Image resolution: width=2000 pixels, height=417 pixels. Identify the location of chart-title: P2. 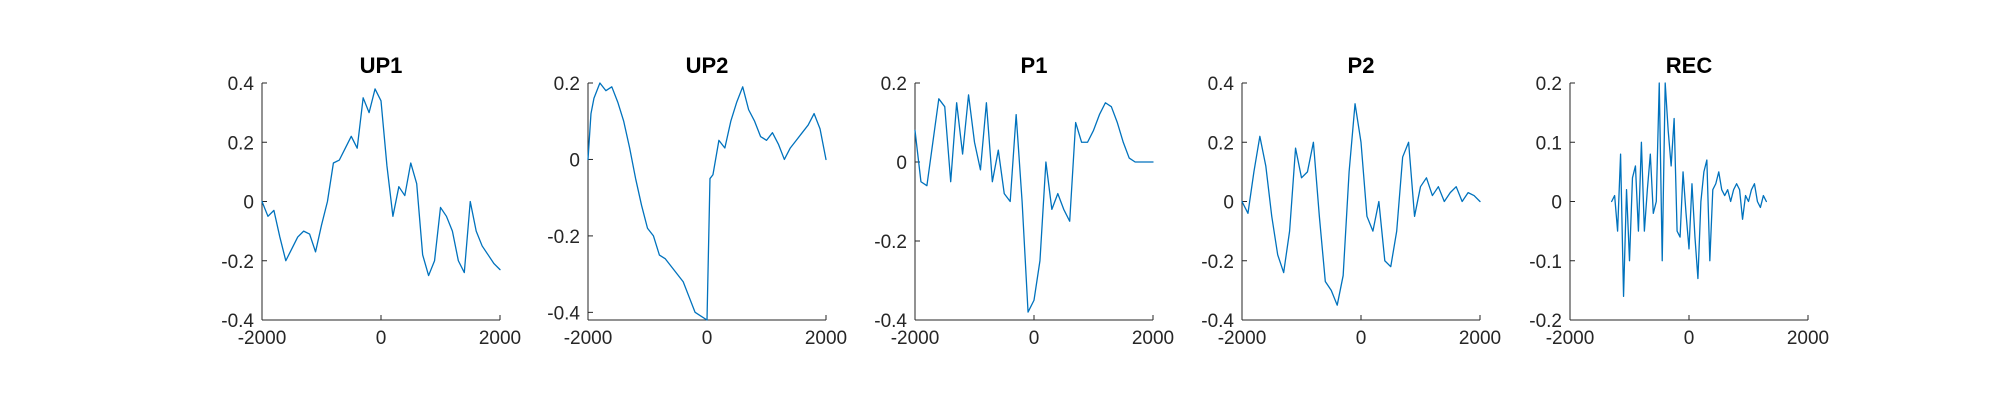
(1361, 65).